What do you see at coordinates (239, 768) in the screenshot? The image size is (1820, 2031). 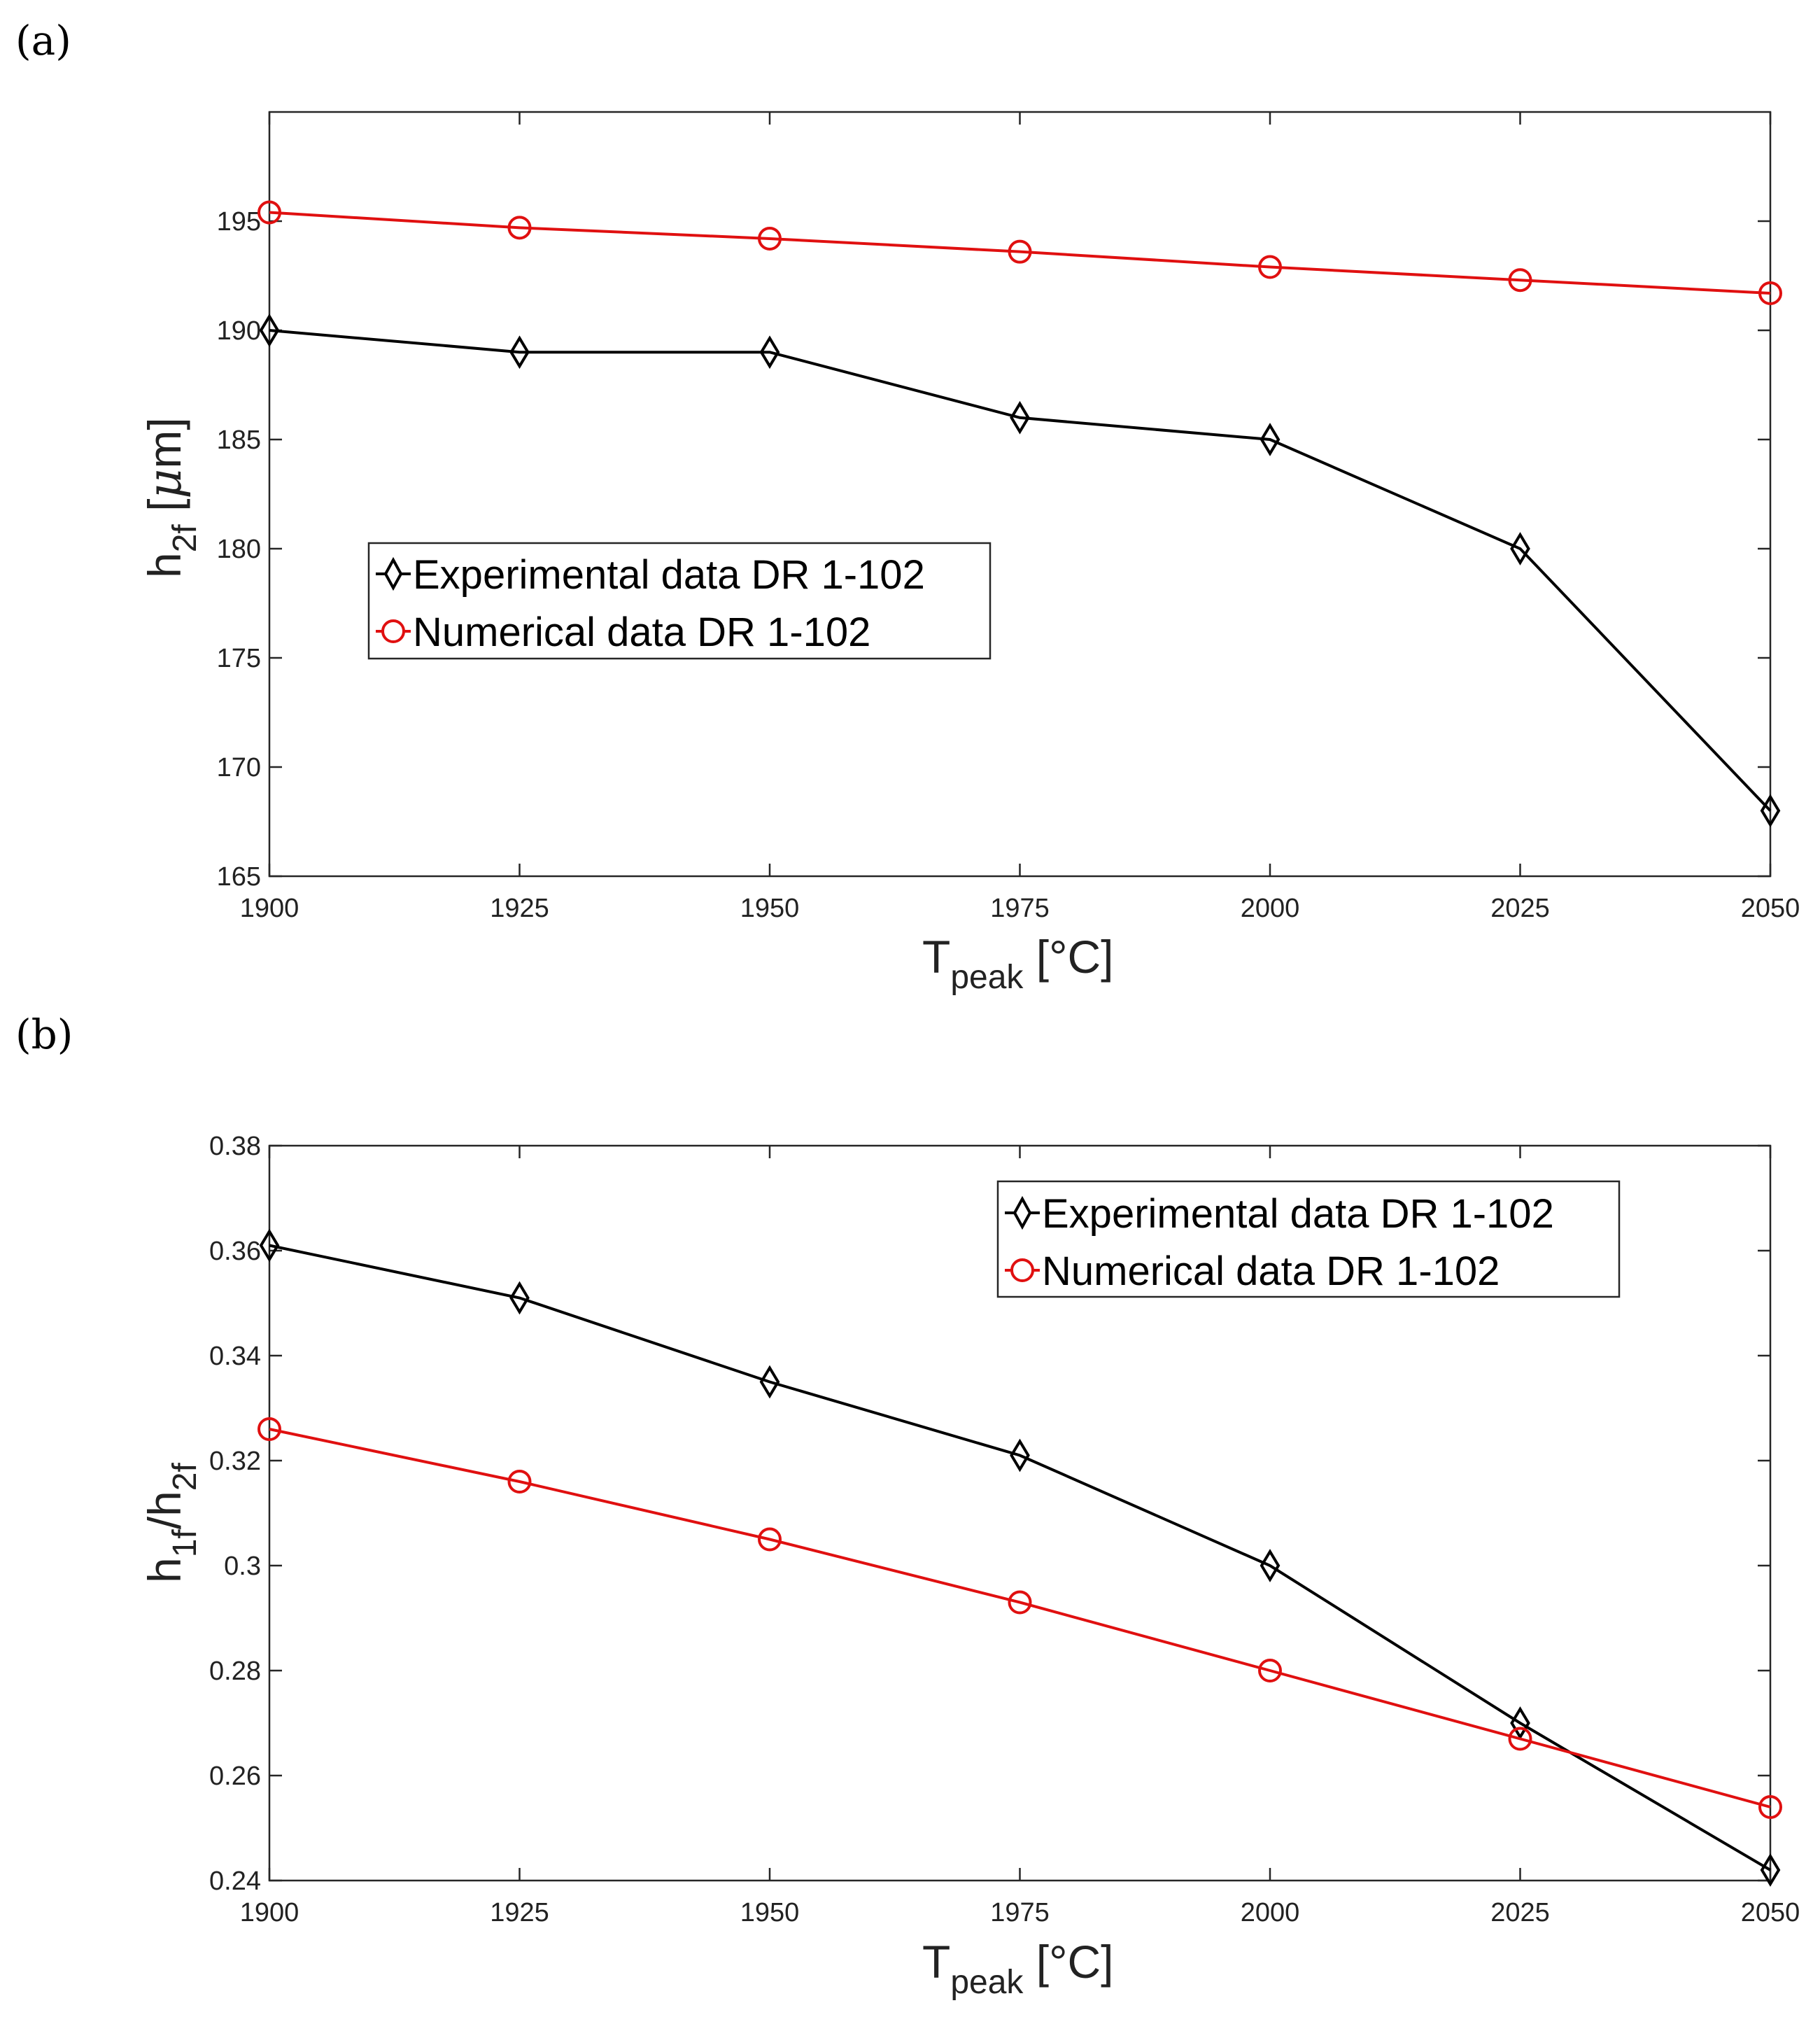 I see `y-tick-label-a: 170` at bounding box center [239, 768].